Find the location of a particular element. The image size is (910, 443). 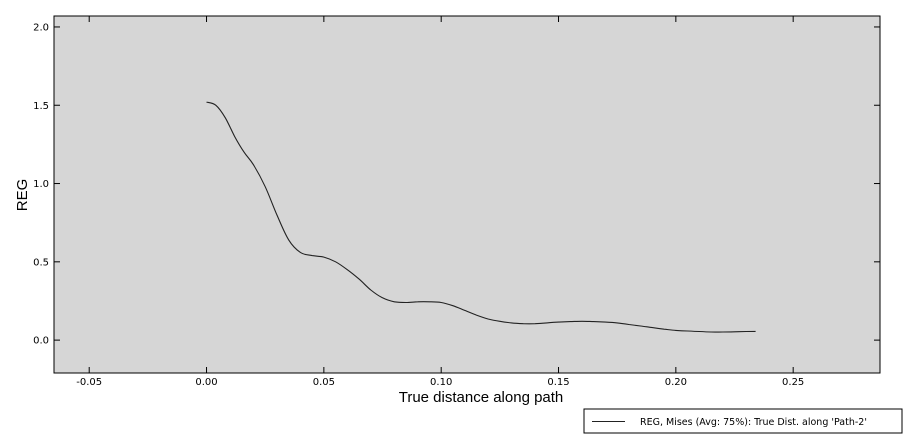

x-tick-label: -0.05 is located at coordinates (89, 382).